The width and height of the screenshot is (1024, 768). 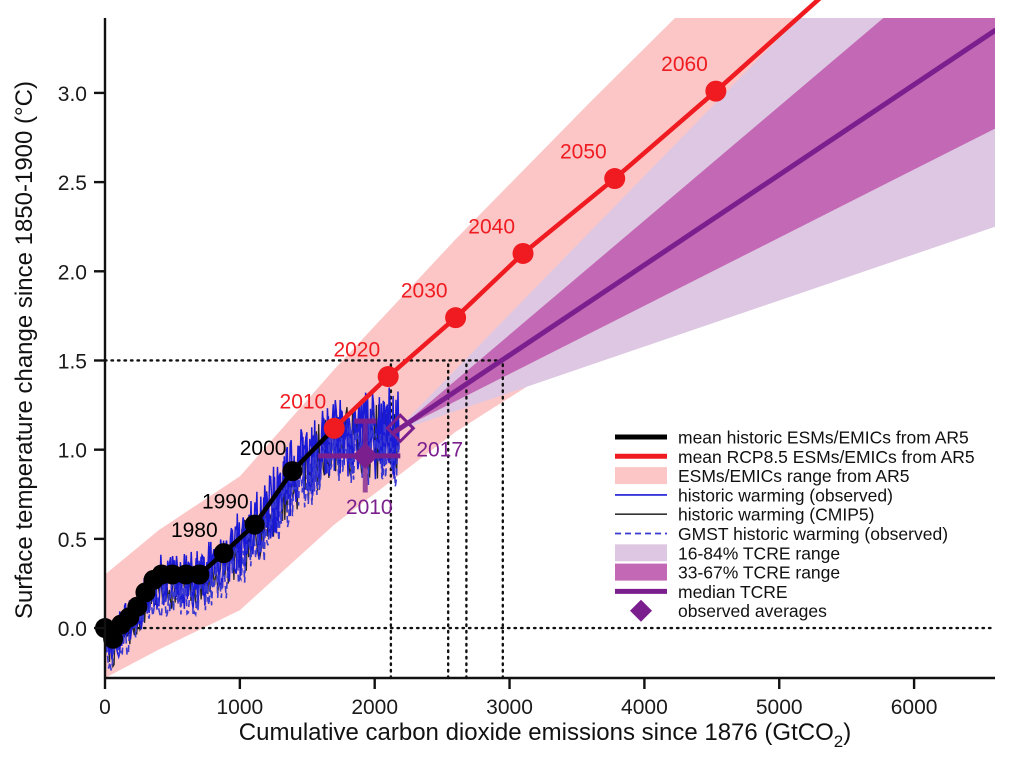 What do you see at coordinates (72, 94) in the screenshot?
I see `y-tick-label: 3.0` at bounding box center [72, 94].